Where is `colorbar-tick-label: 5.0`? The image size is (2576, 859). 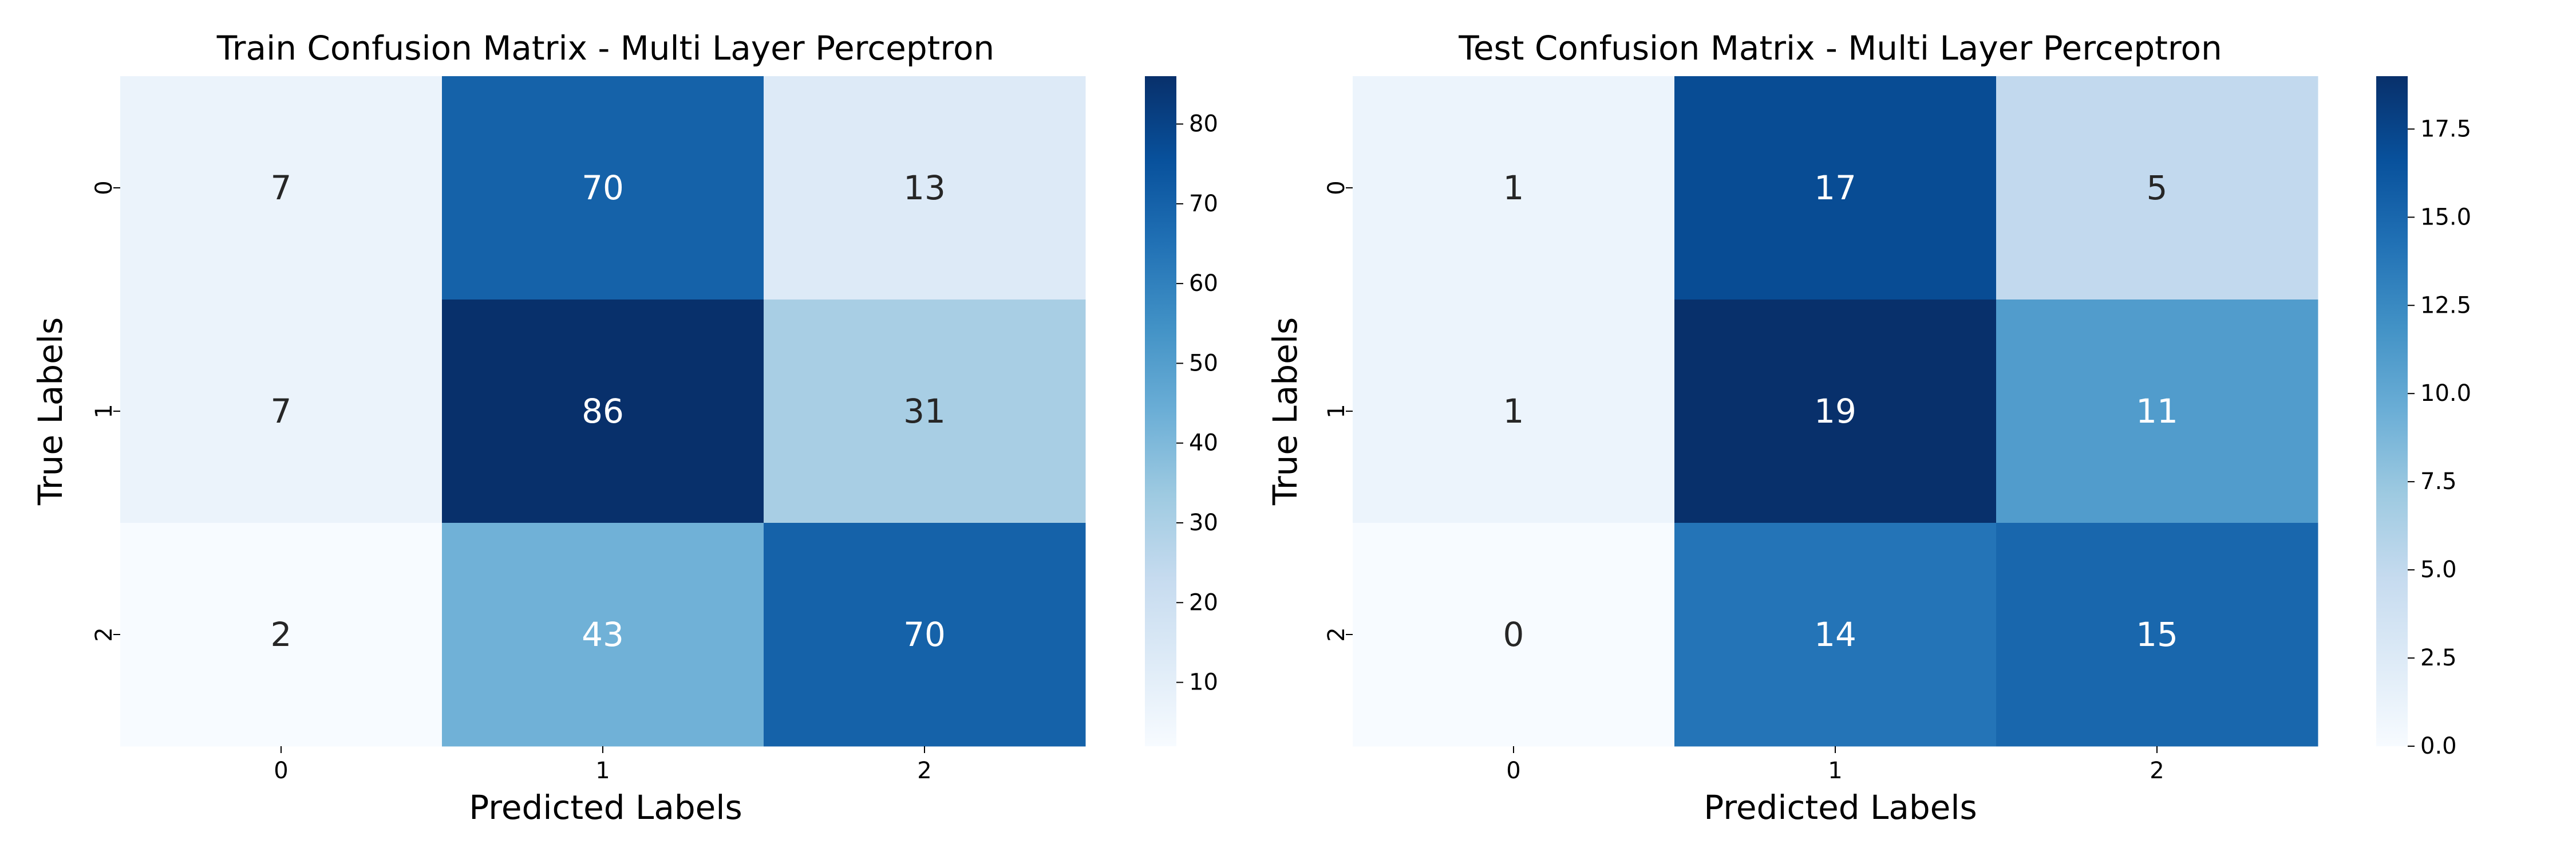 colorbar-tick-label: 5.0 is located at coordinates (2438, 570).